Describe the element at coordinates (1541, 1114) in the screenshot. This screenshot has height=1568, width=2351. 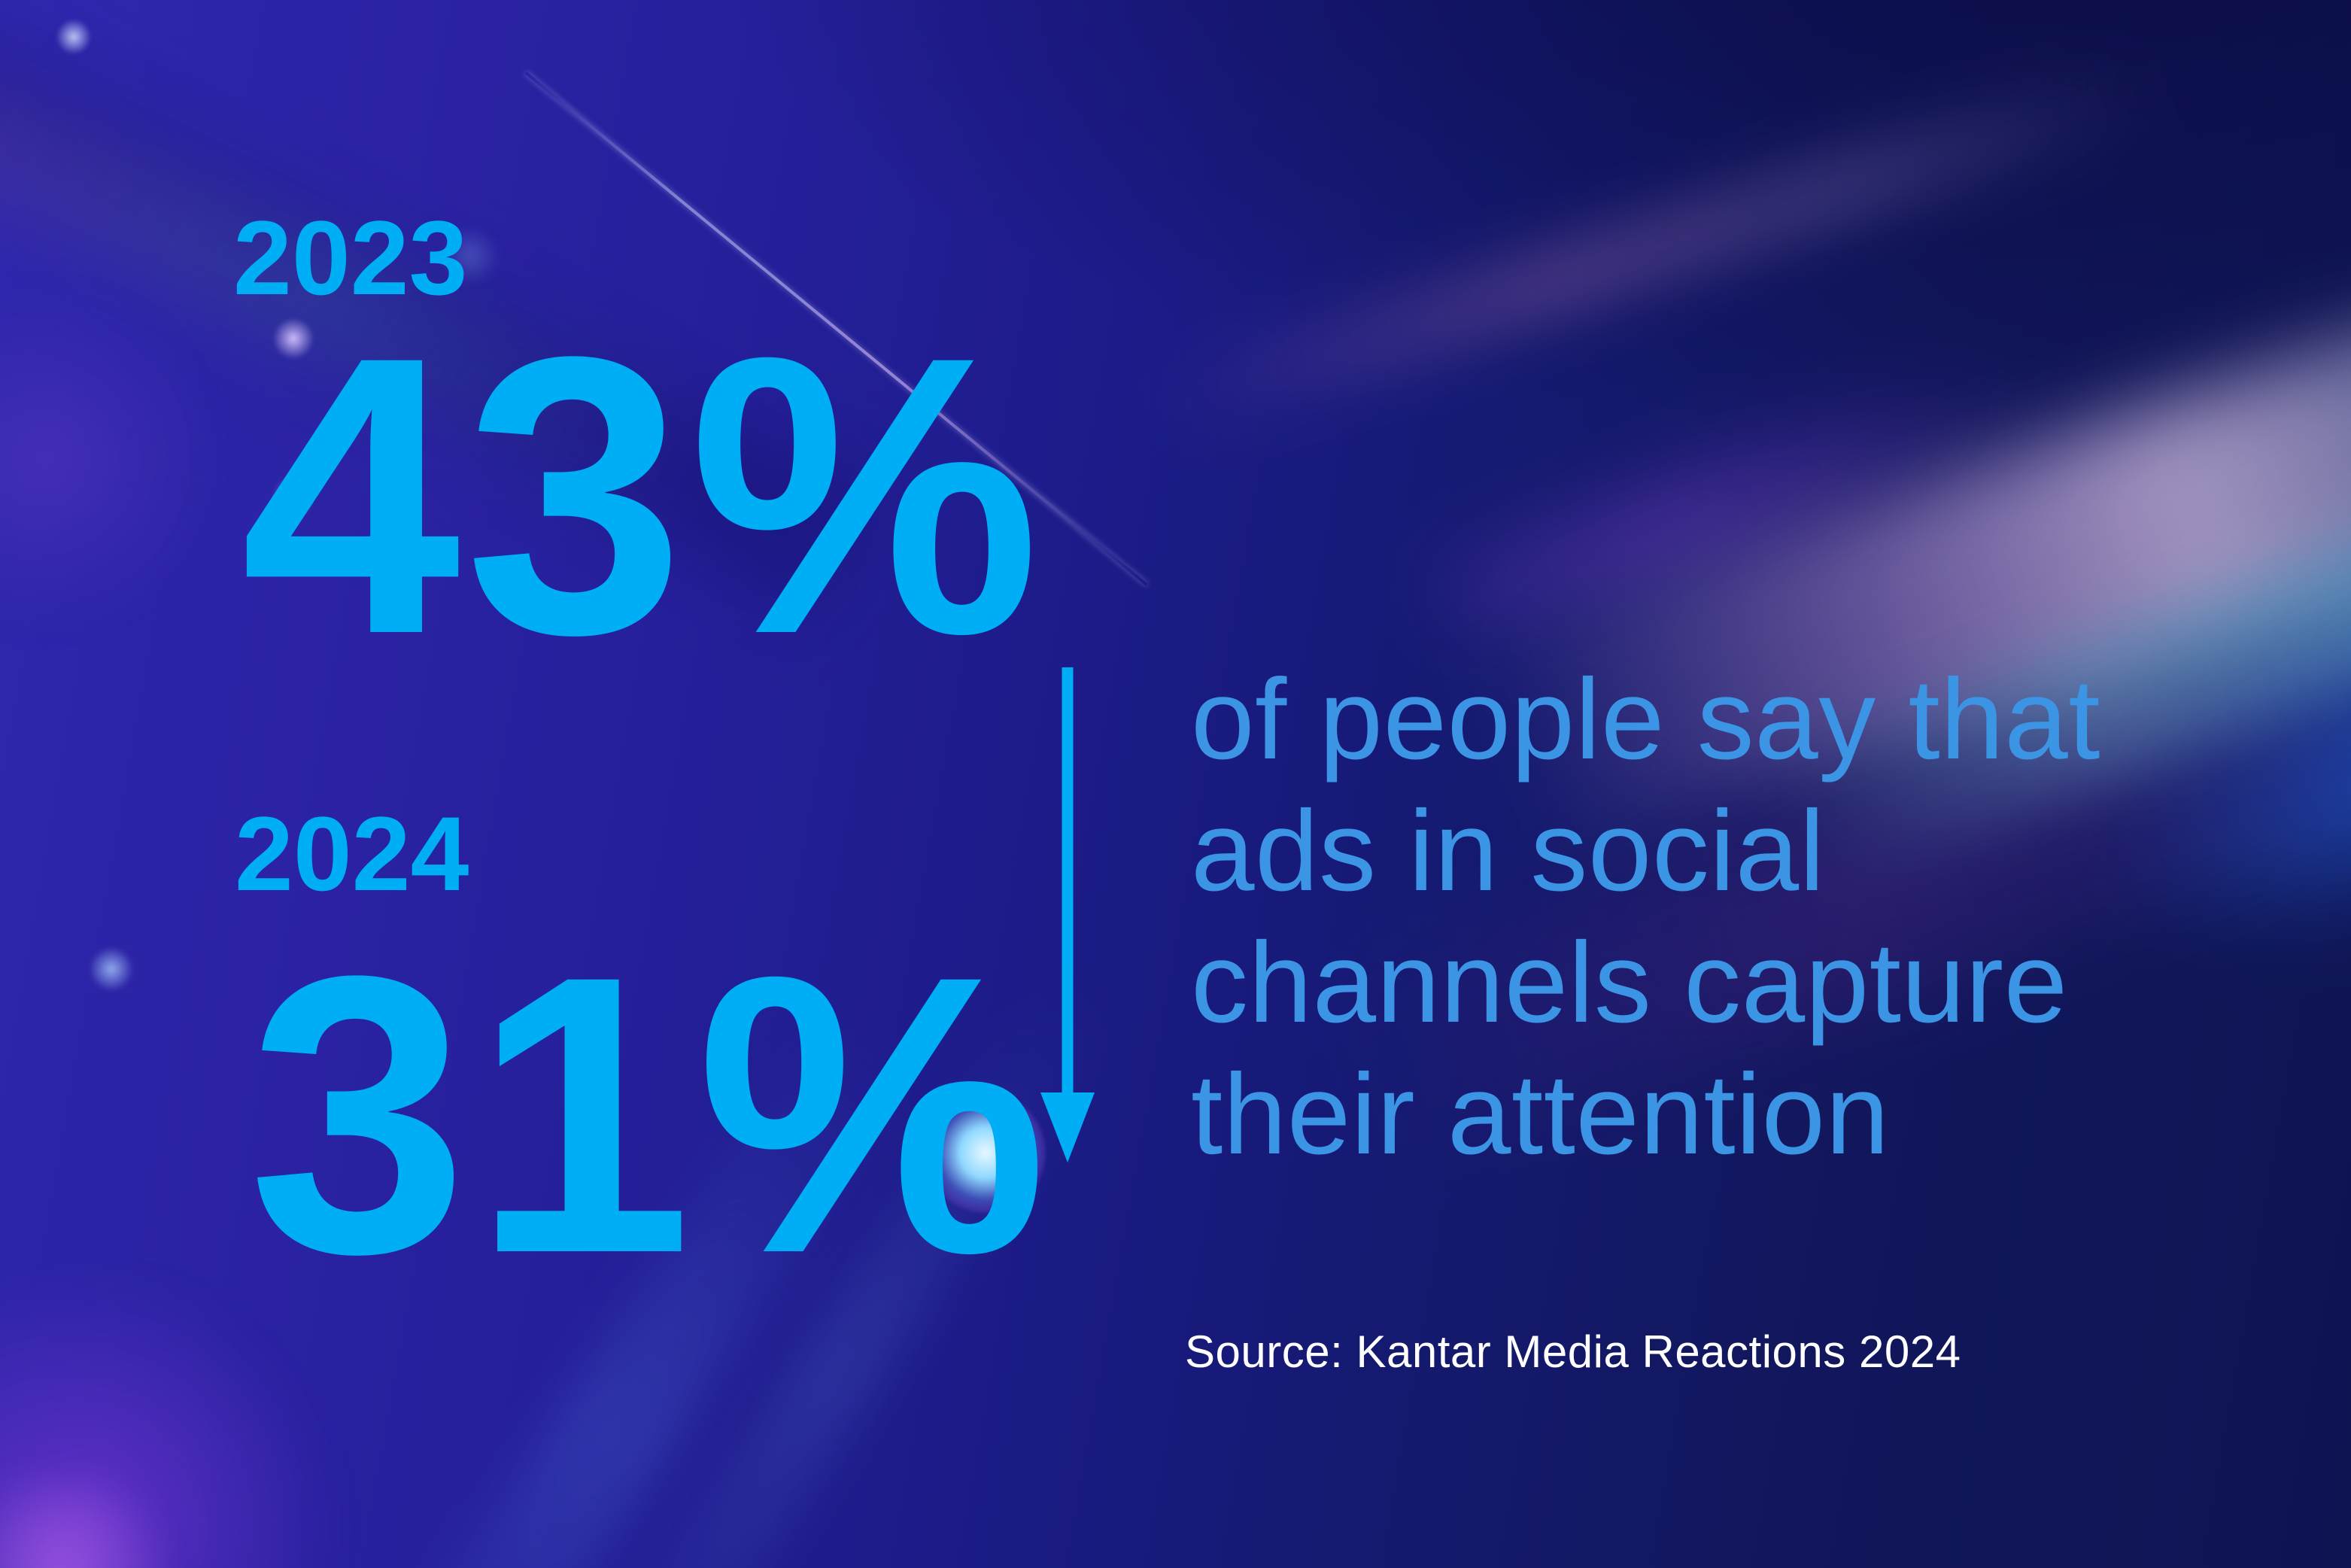
I see `description-line-4: their attention` at that location.